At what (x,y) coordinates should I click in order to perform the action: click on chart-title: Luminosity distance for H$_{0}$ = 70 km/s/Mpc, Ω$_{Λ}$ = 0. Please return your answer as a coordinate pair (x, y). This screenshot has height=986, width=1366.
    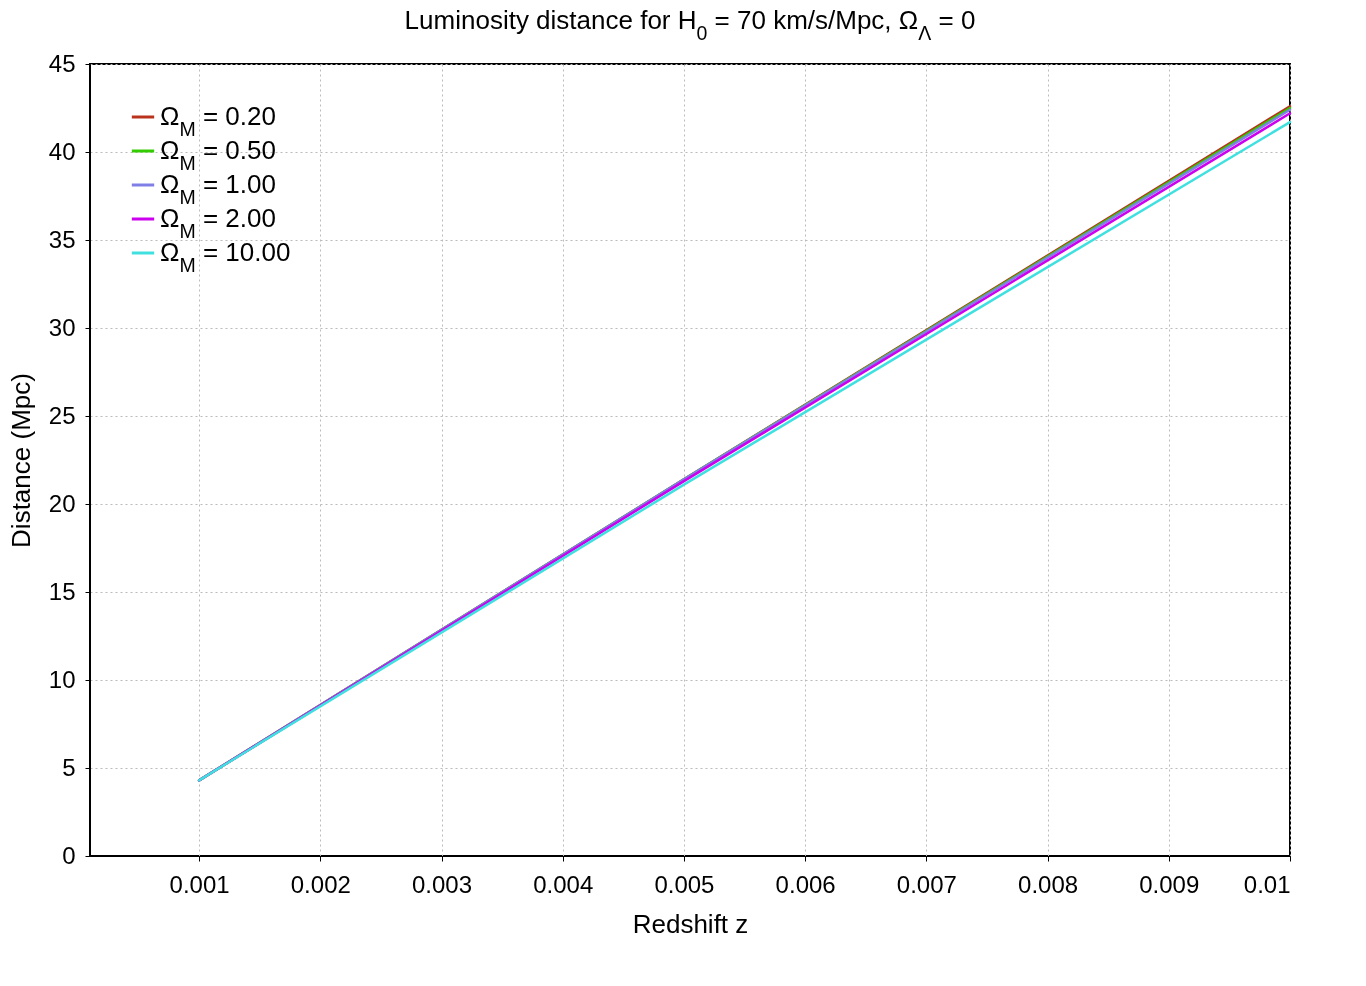
    Looking at the image, I should click on (690, 24).